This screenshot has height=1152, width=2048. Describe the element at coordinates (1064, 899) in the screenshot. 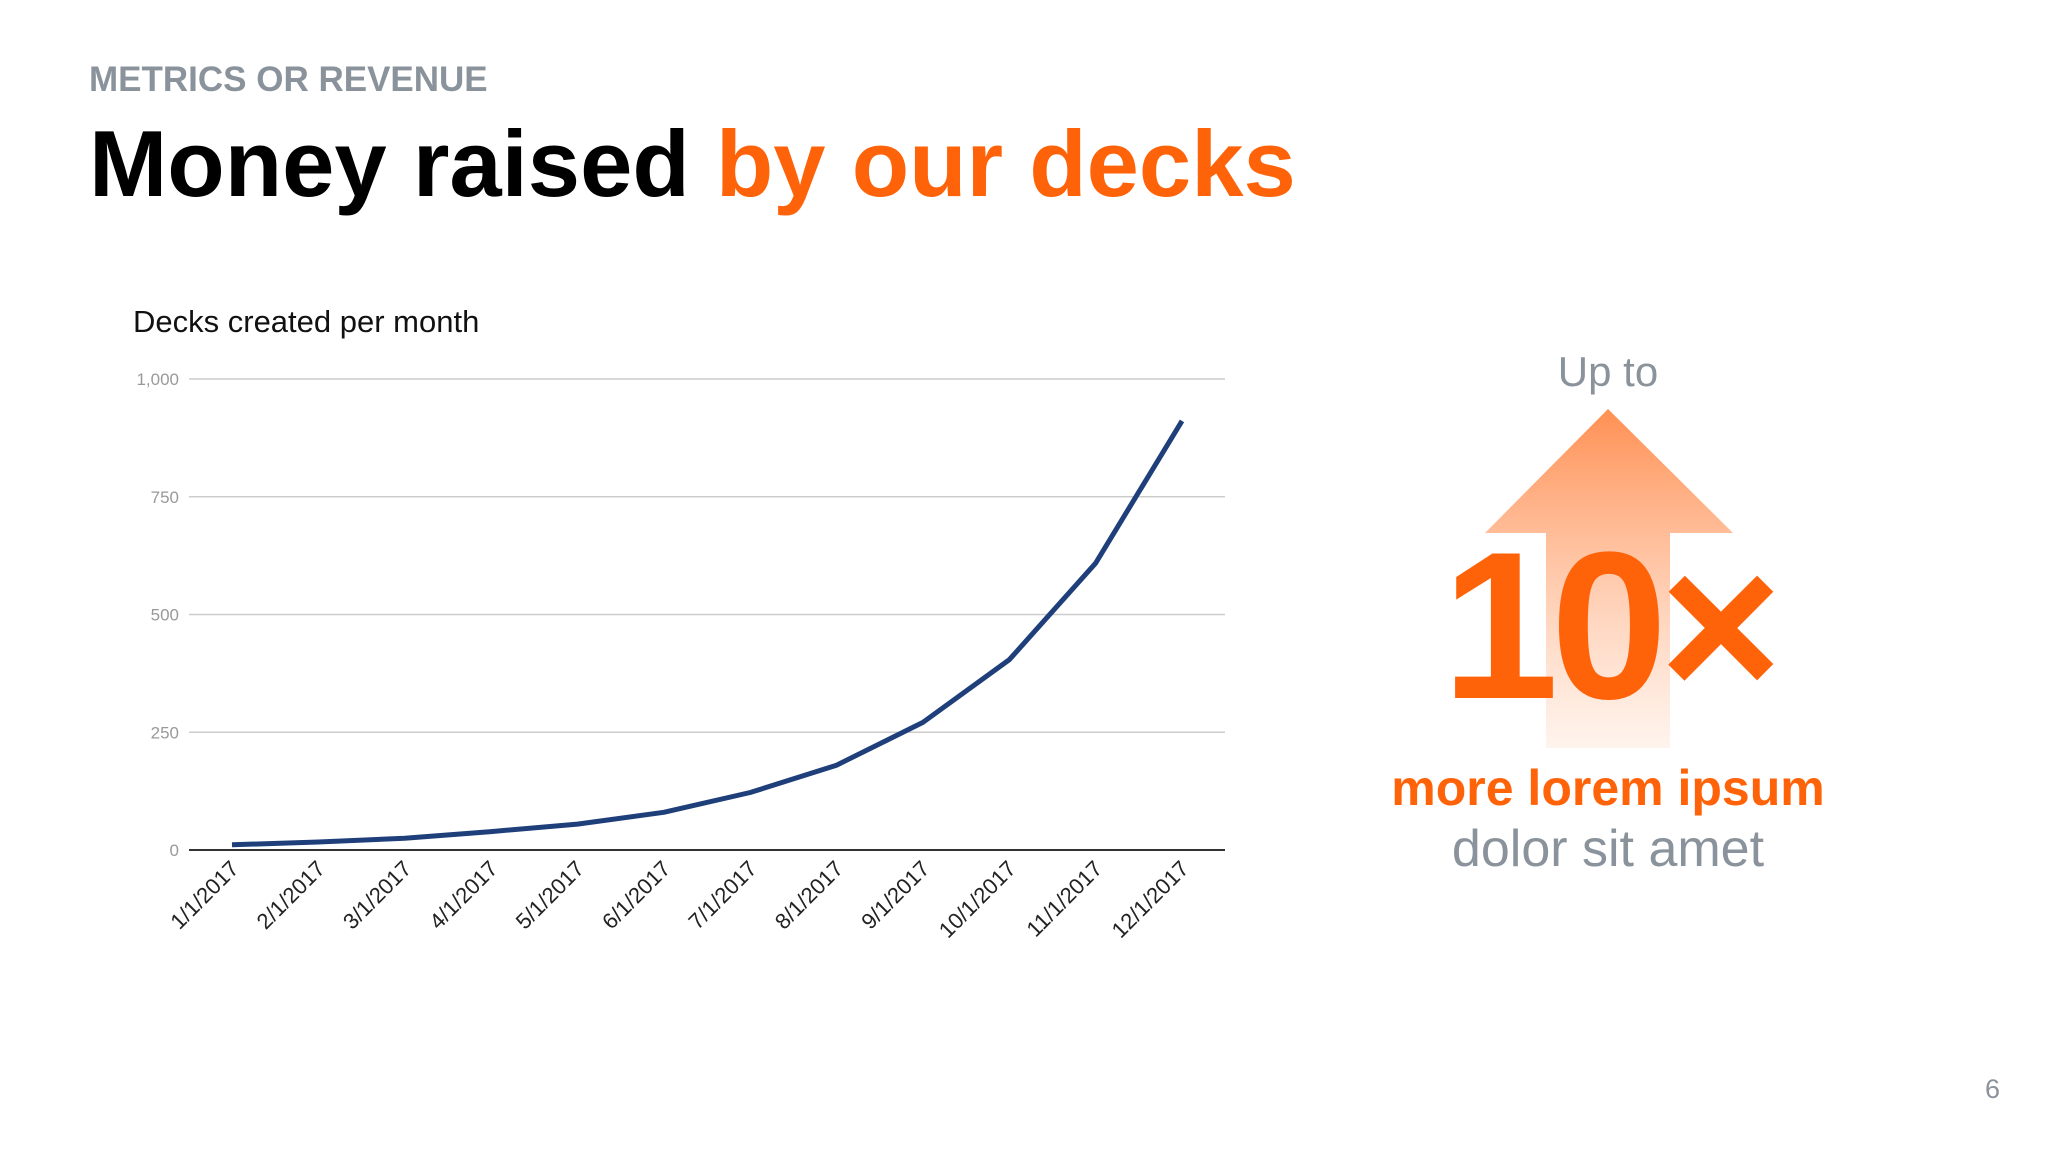

I see `x-tick-label: 11/1/2017` at that location.